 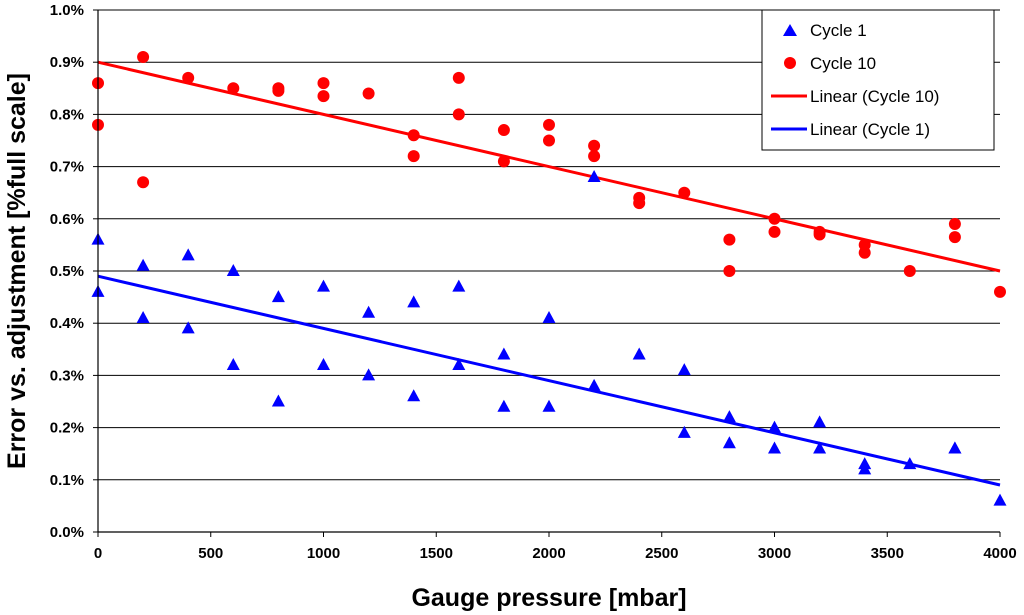 What do you see at coordinates (838, 30) in the screenshot?
I see `legend-label-cycle-1: Cycle 1` at bounding box center [838, 30].